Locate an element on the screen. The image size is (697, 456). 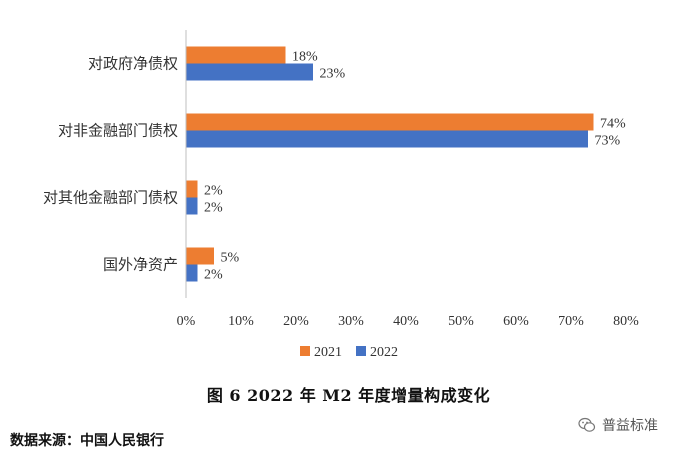
x-tick-label: 30% is located at coordinates (351, 321).